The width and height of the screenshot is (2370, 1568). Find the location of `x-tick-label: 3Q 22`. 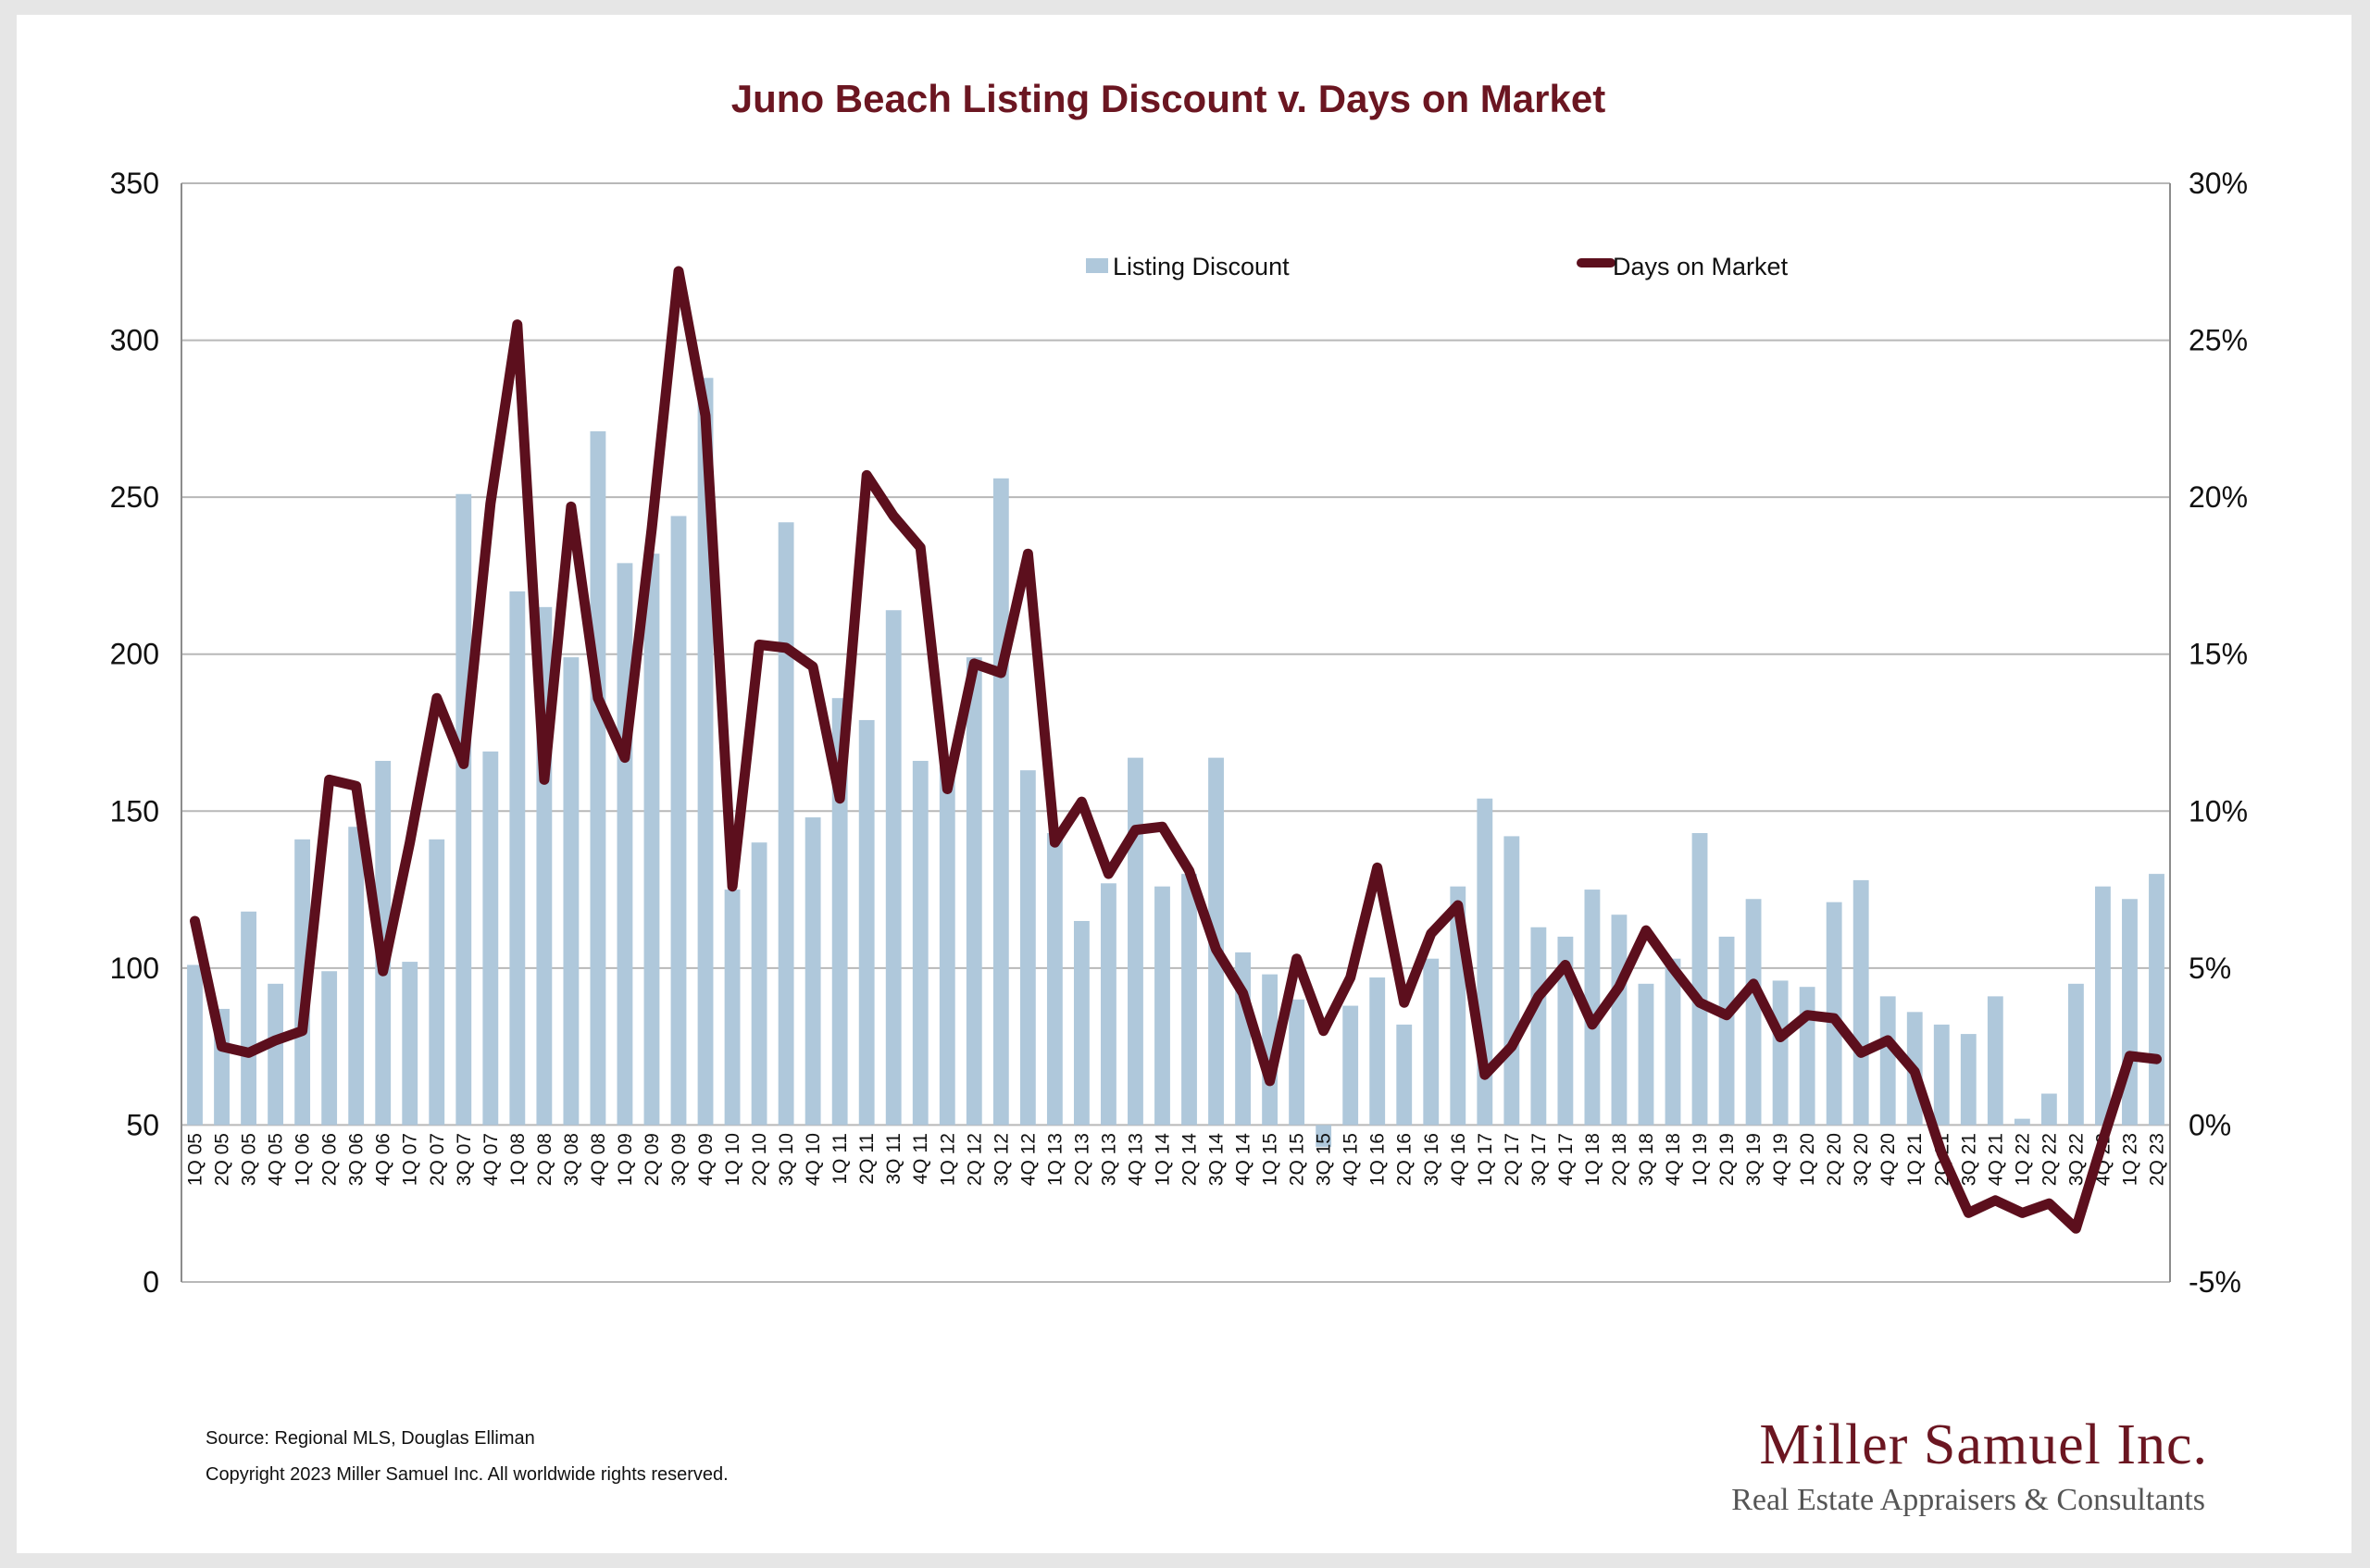

x-tick-label: 3Q 22 is located at coordinates (2076, 1159).